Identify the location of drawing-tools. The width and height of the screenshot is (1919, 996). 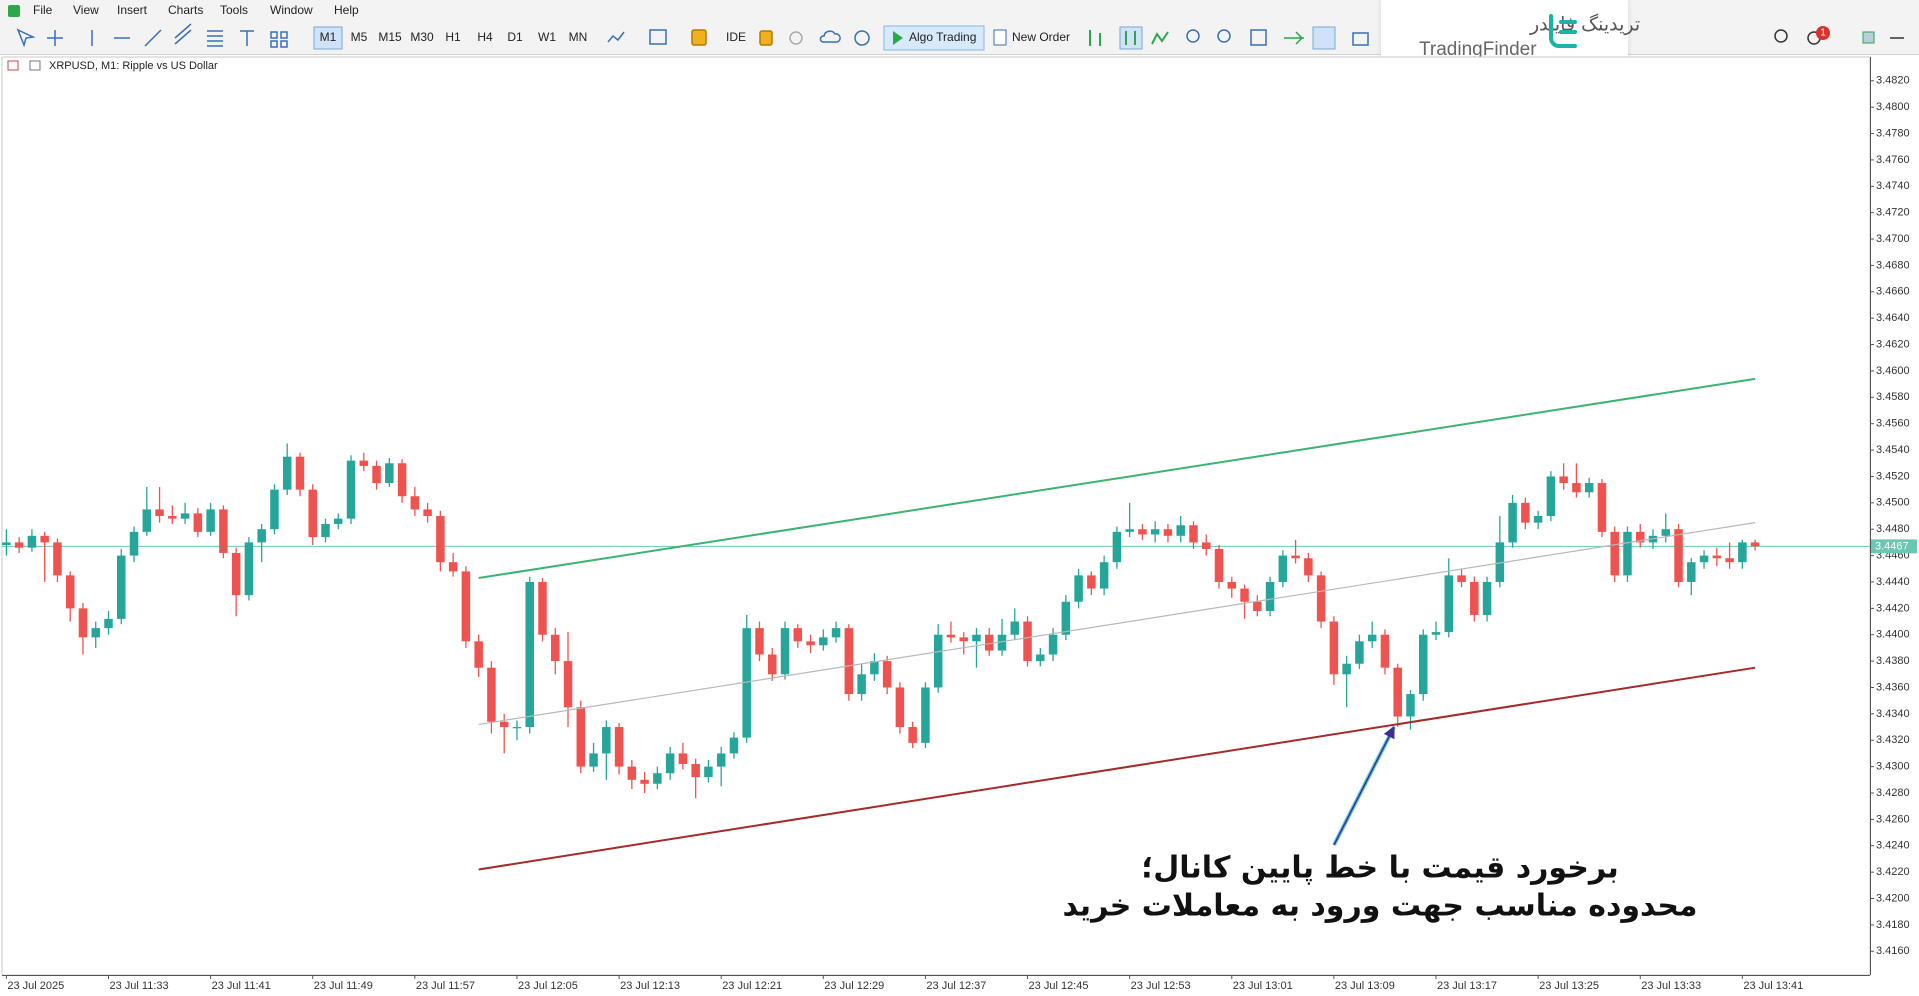
(152, 35).